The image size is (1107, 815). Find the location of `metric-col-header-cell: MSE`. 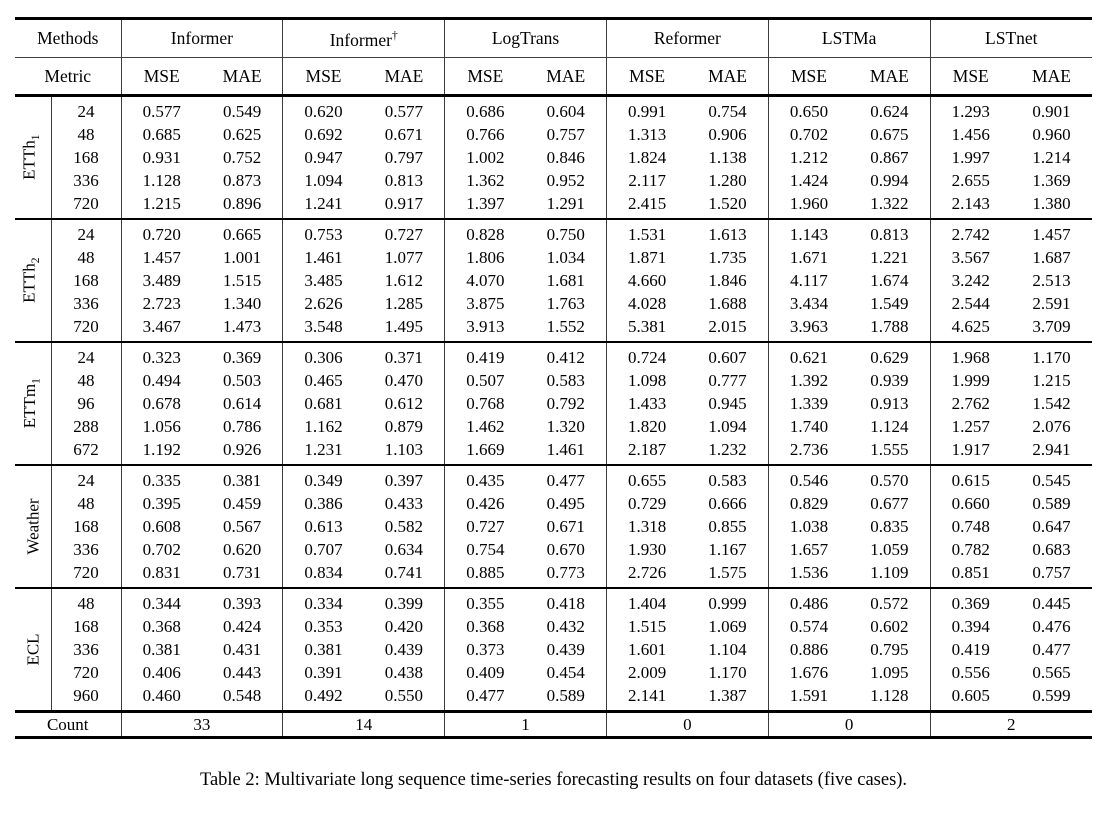

metric-col-header-cell: MSE is located at coordinates (323, 77).